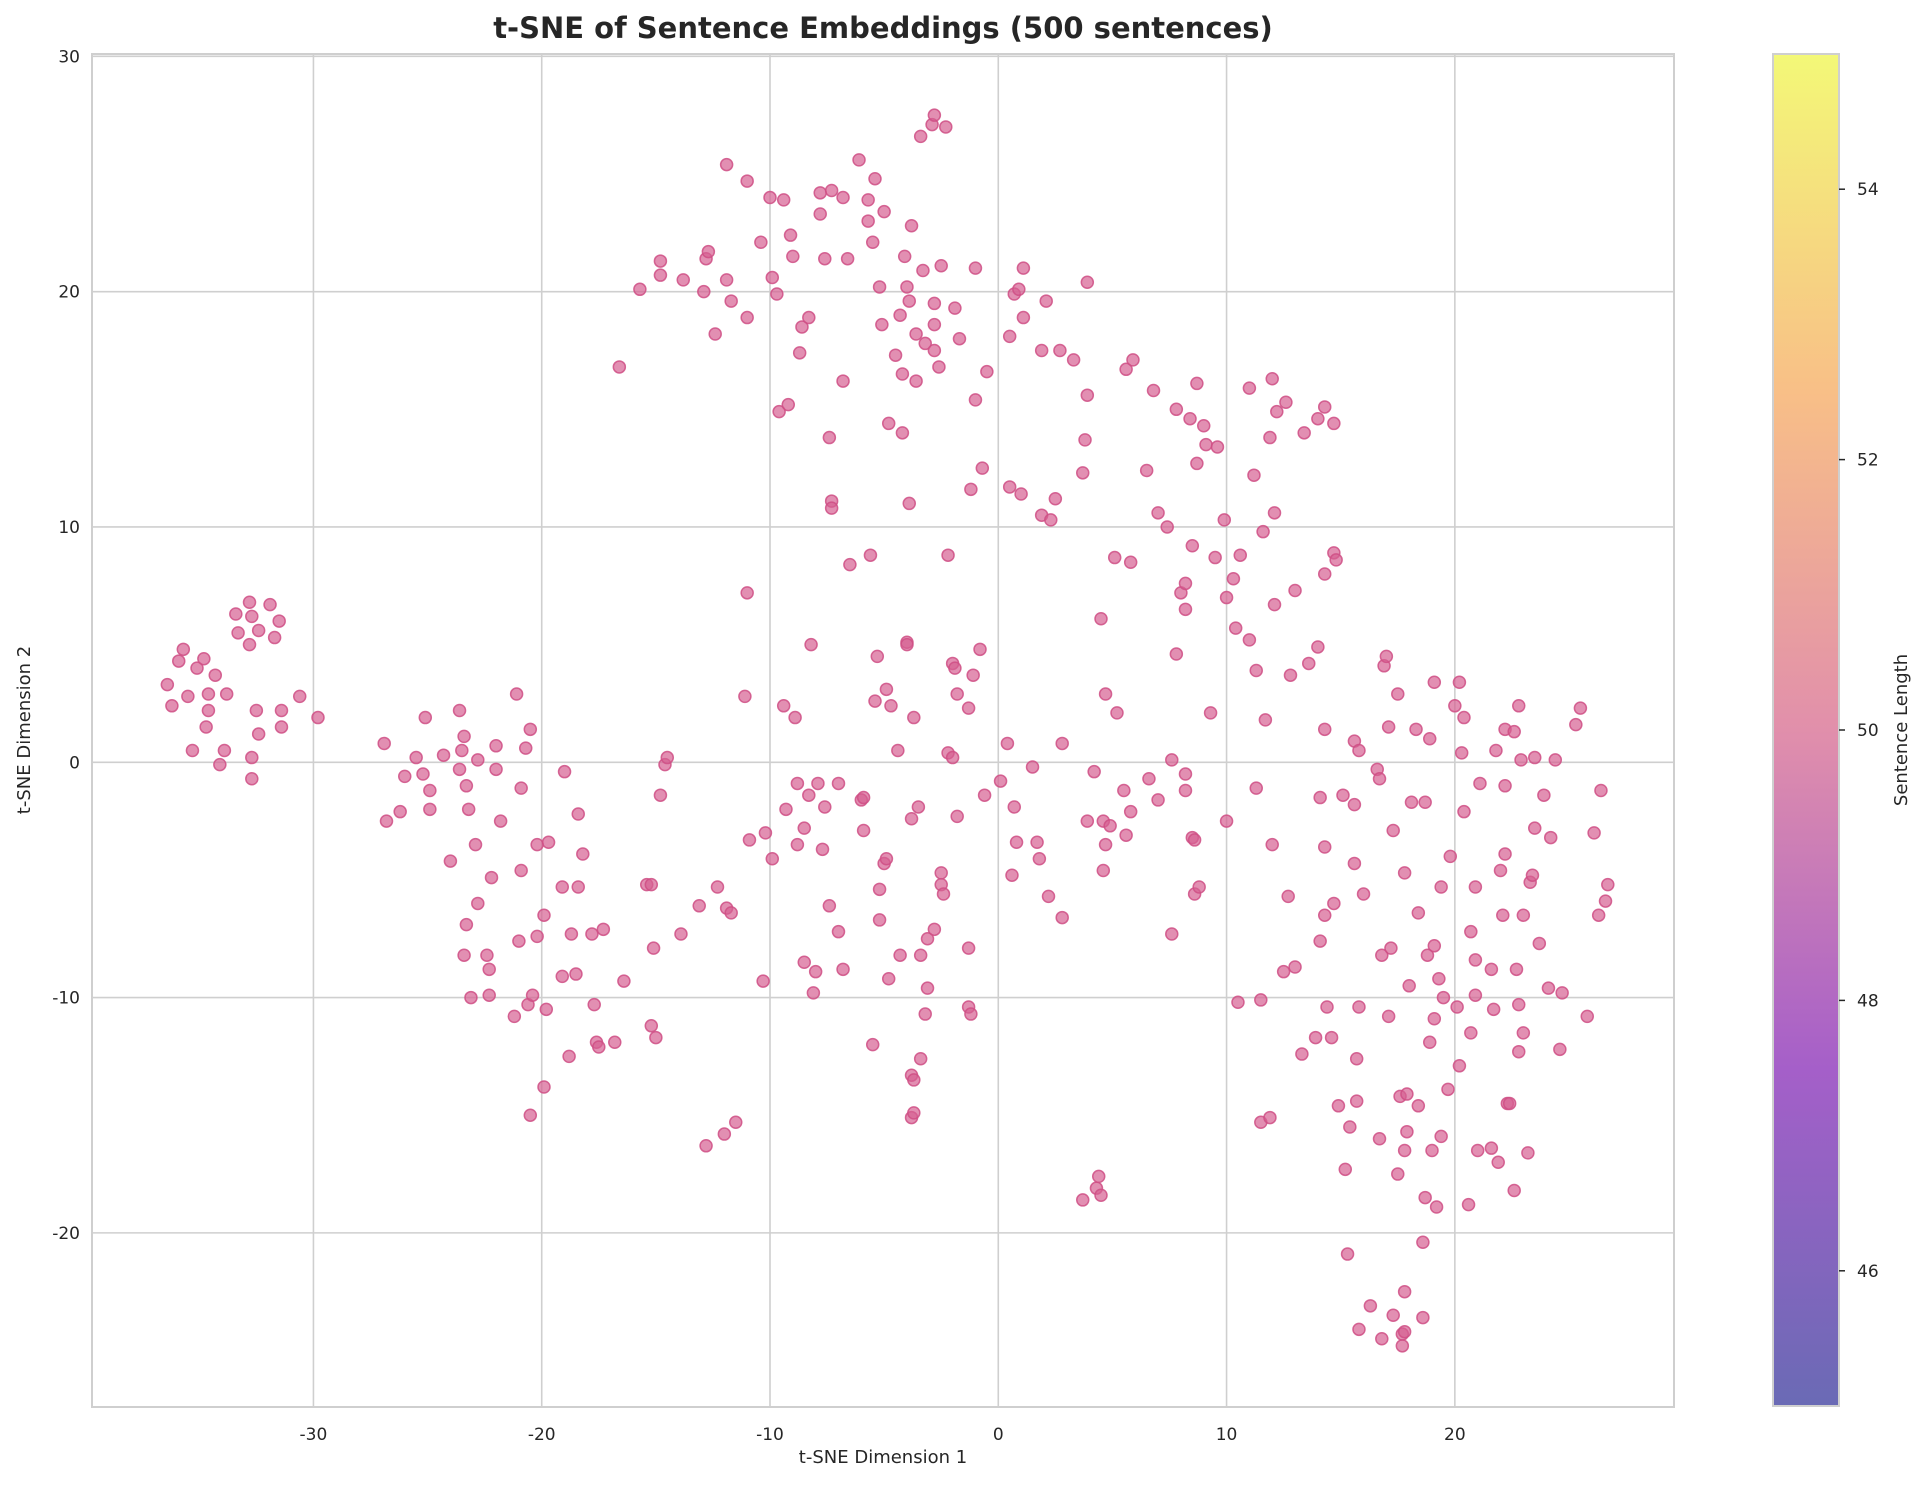  Describe the element at coordinates (770, 1435) in the screenshot. I see `x-tick: -10` at that location.